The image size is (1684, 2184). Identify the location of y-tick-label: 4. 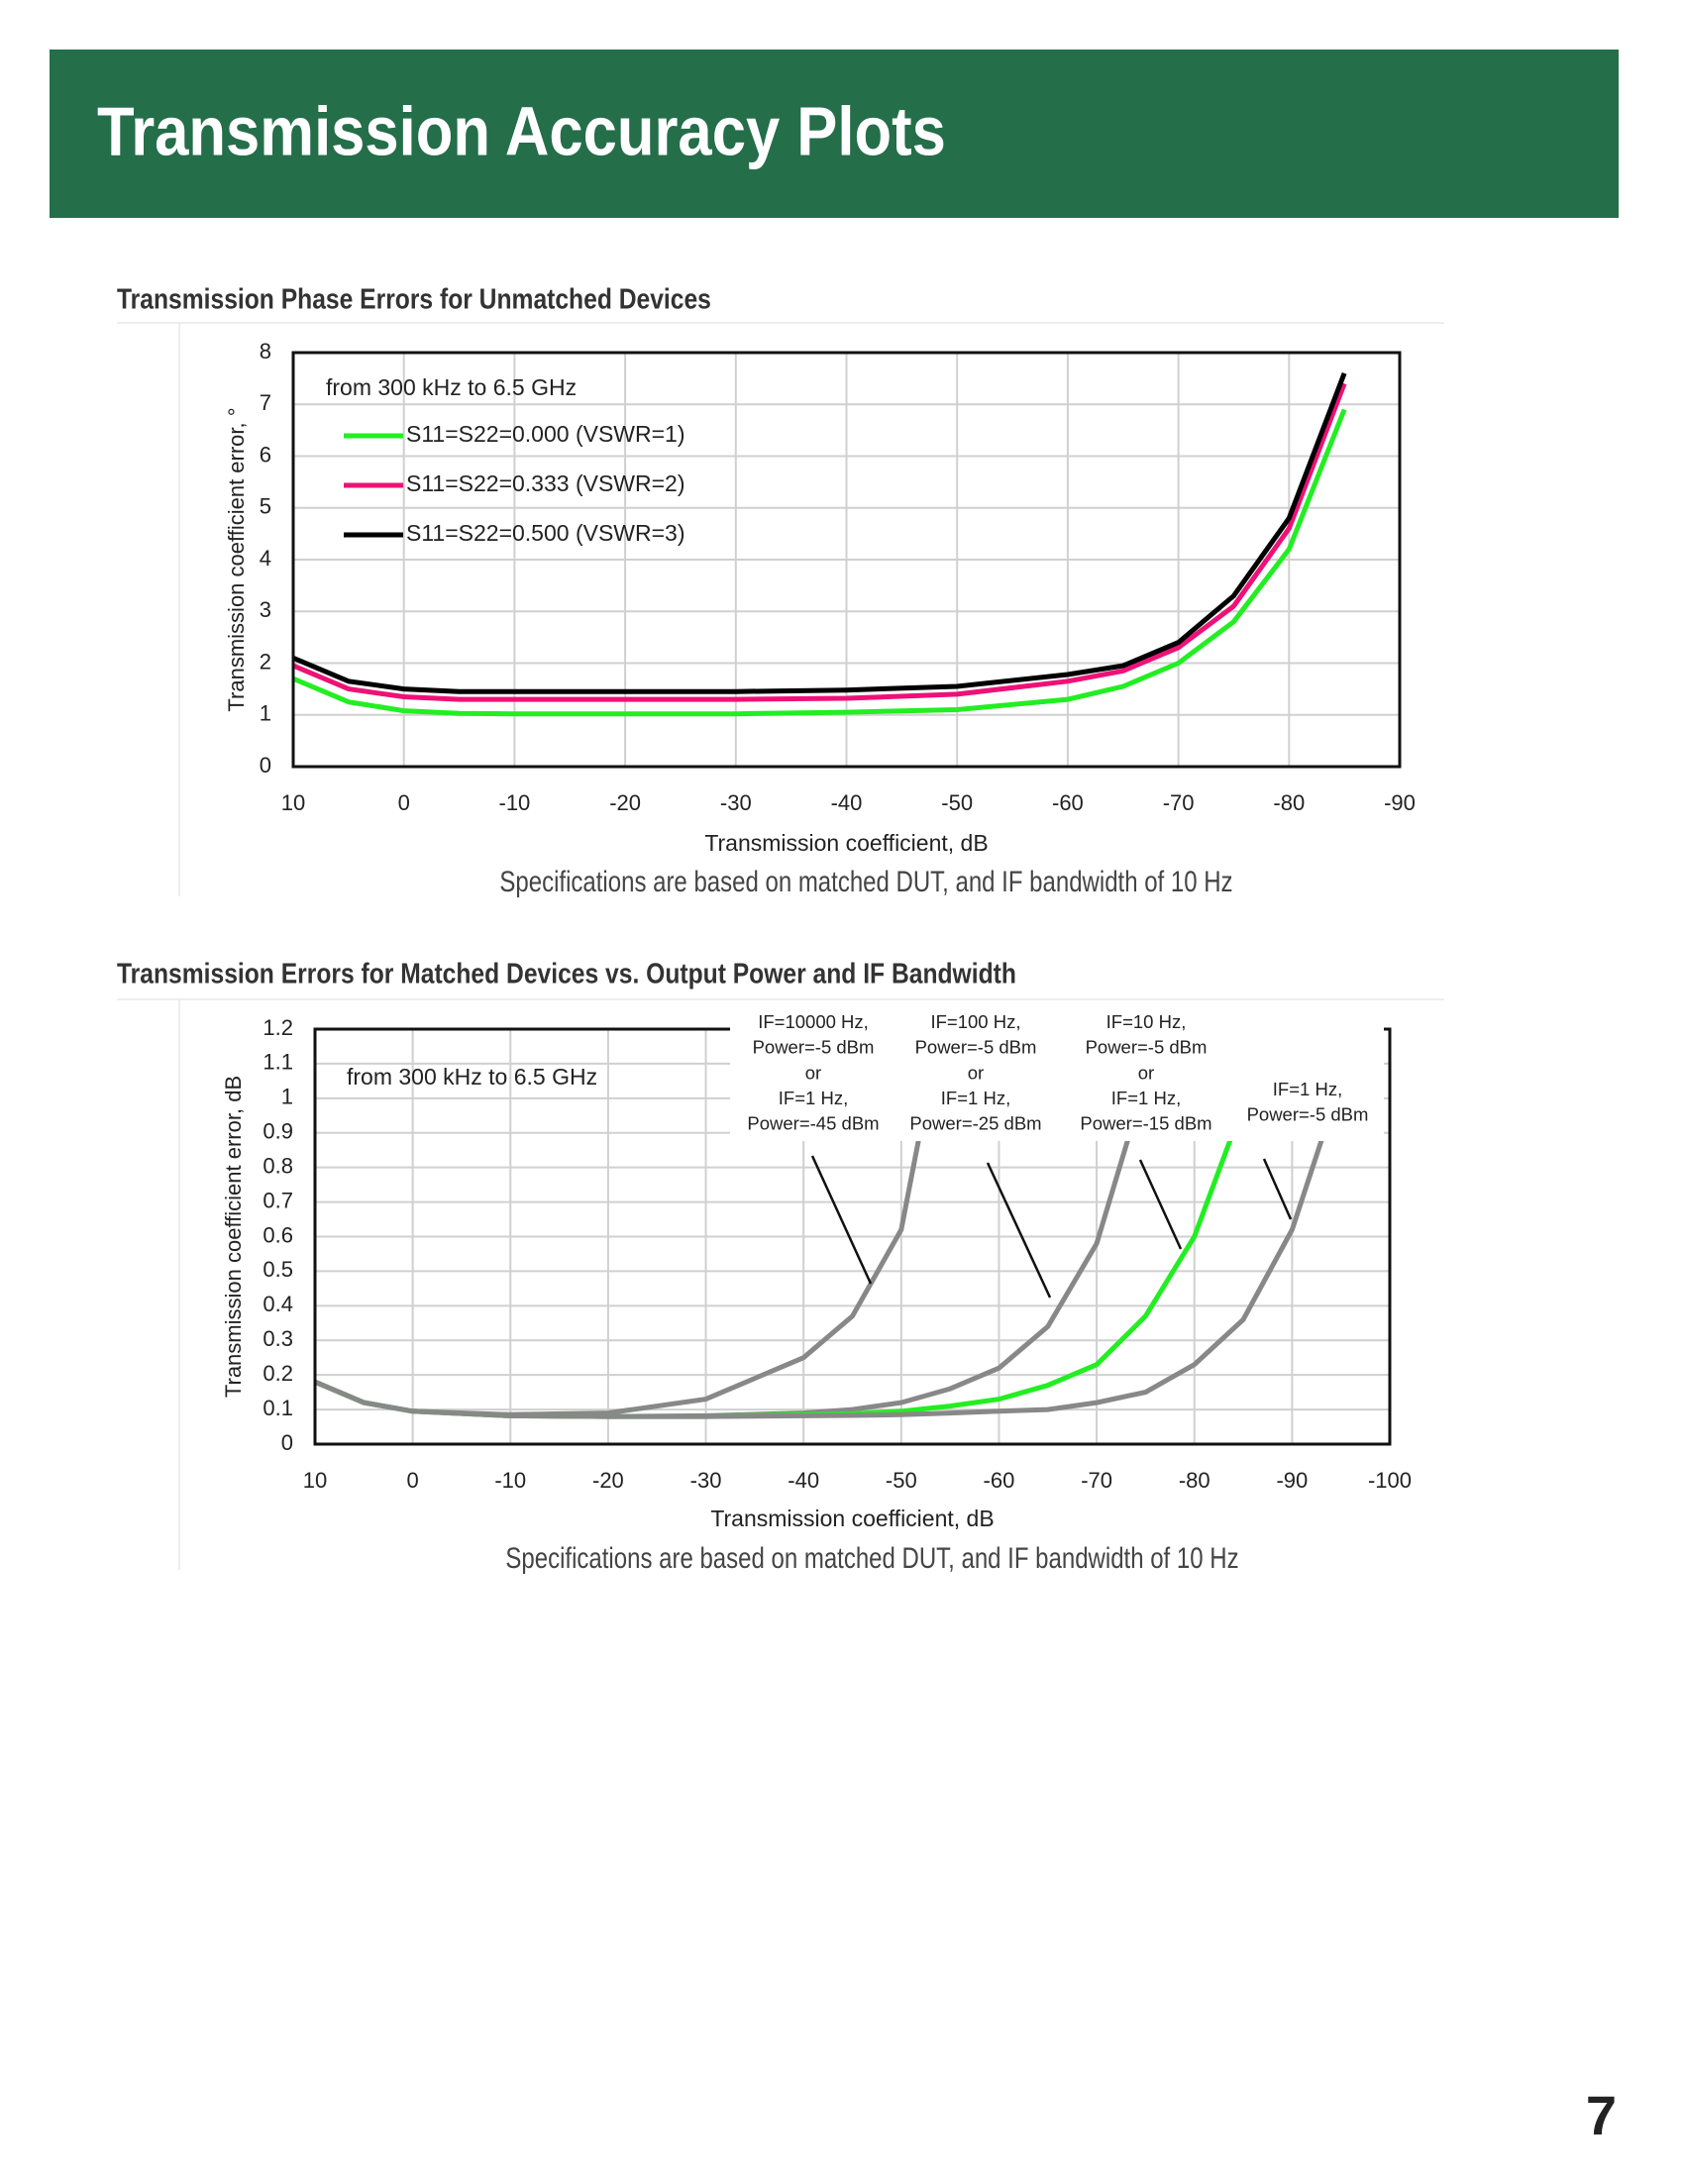
(265, 558).